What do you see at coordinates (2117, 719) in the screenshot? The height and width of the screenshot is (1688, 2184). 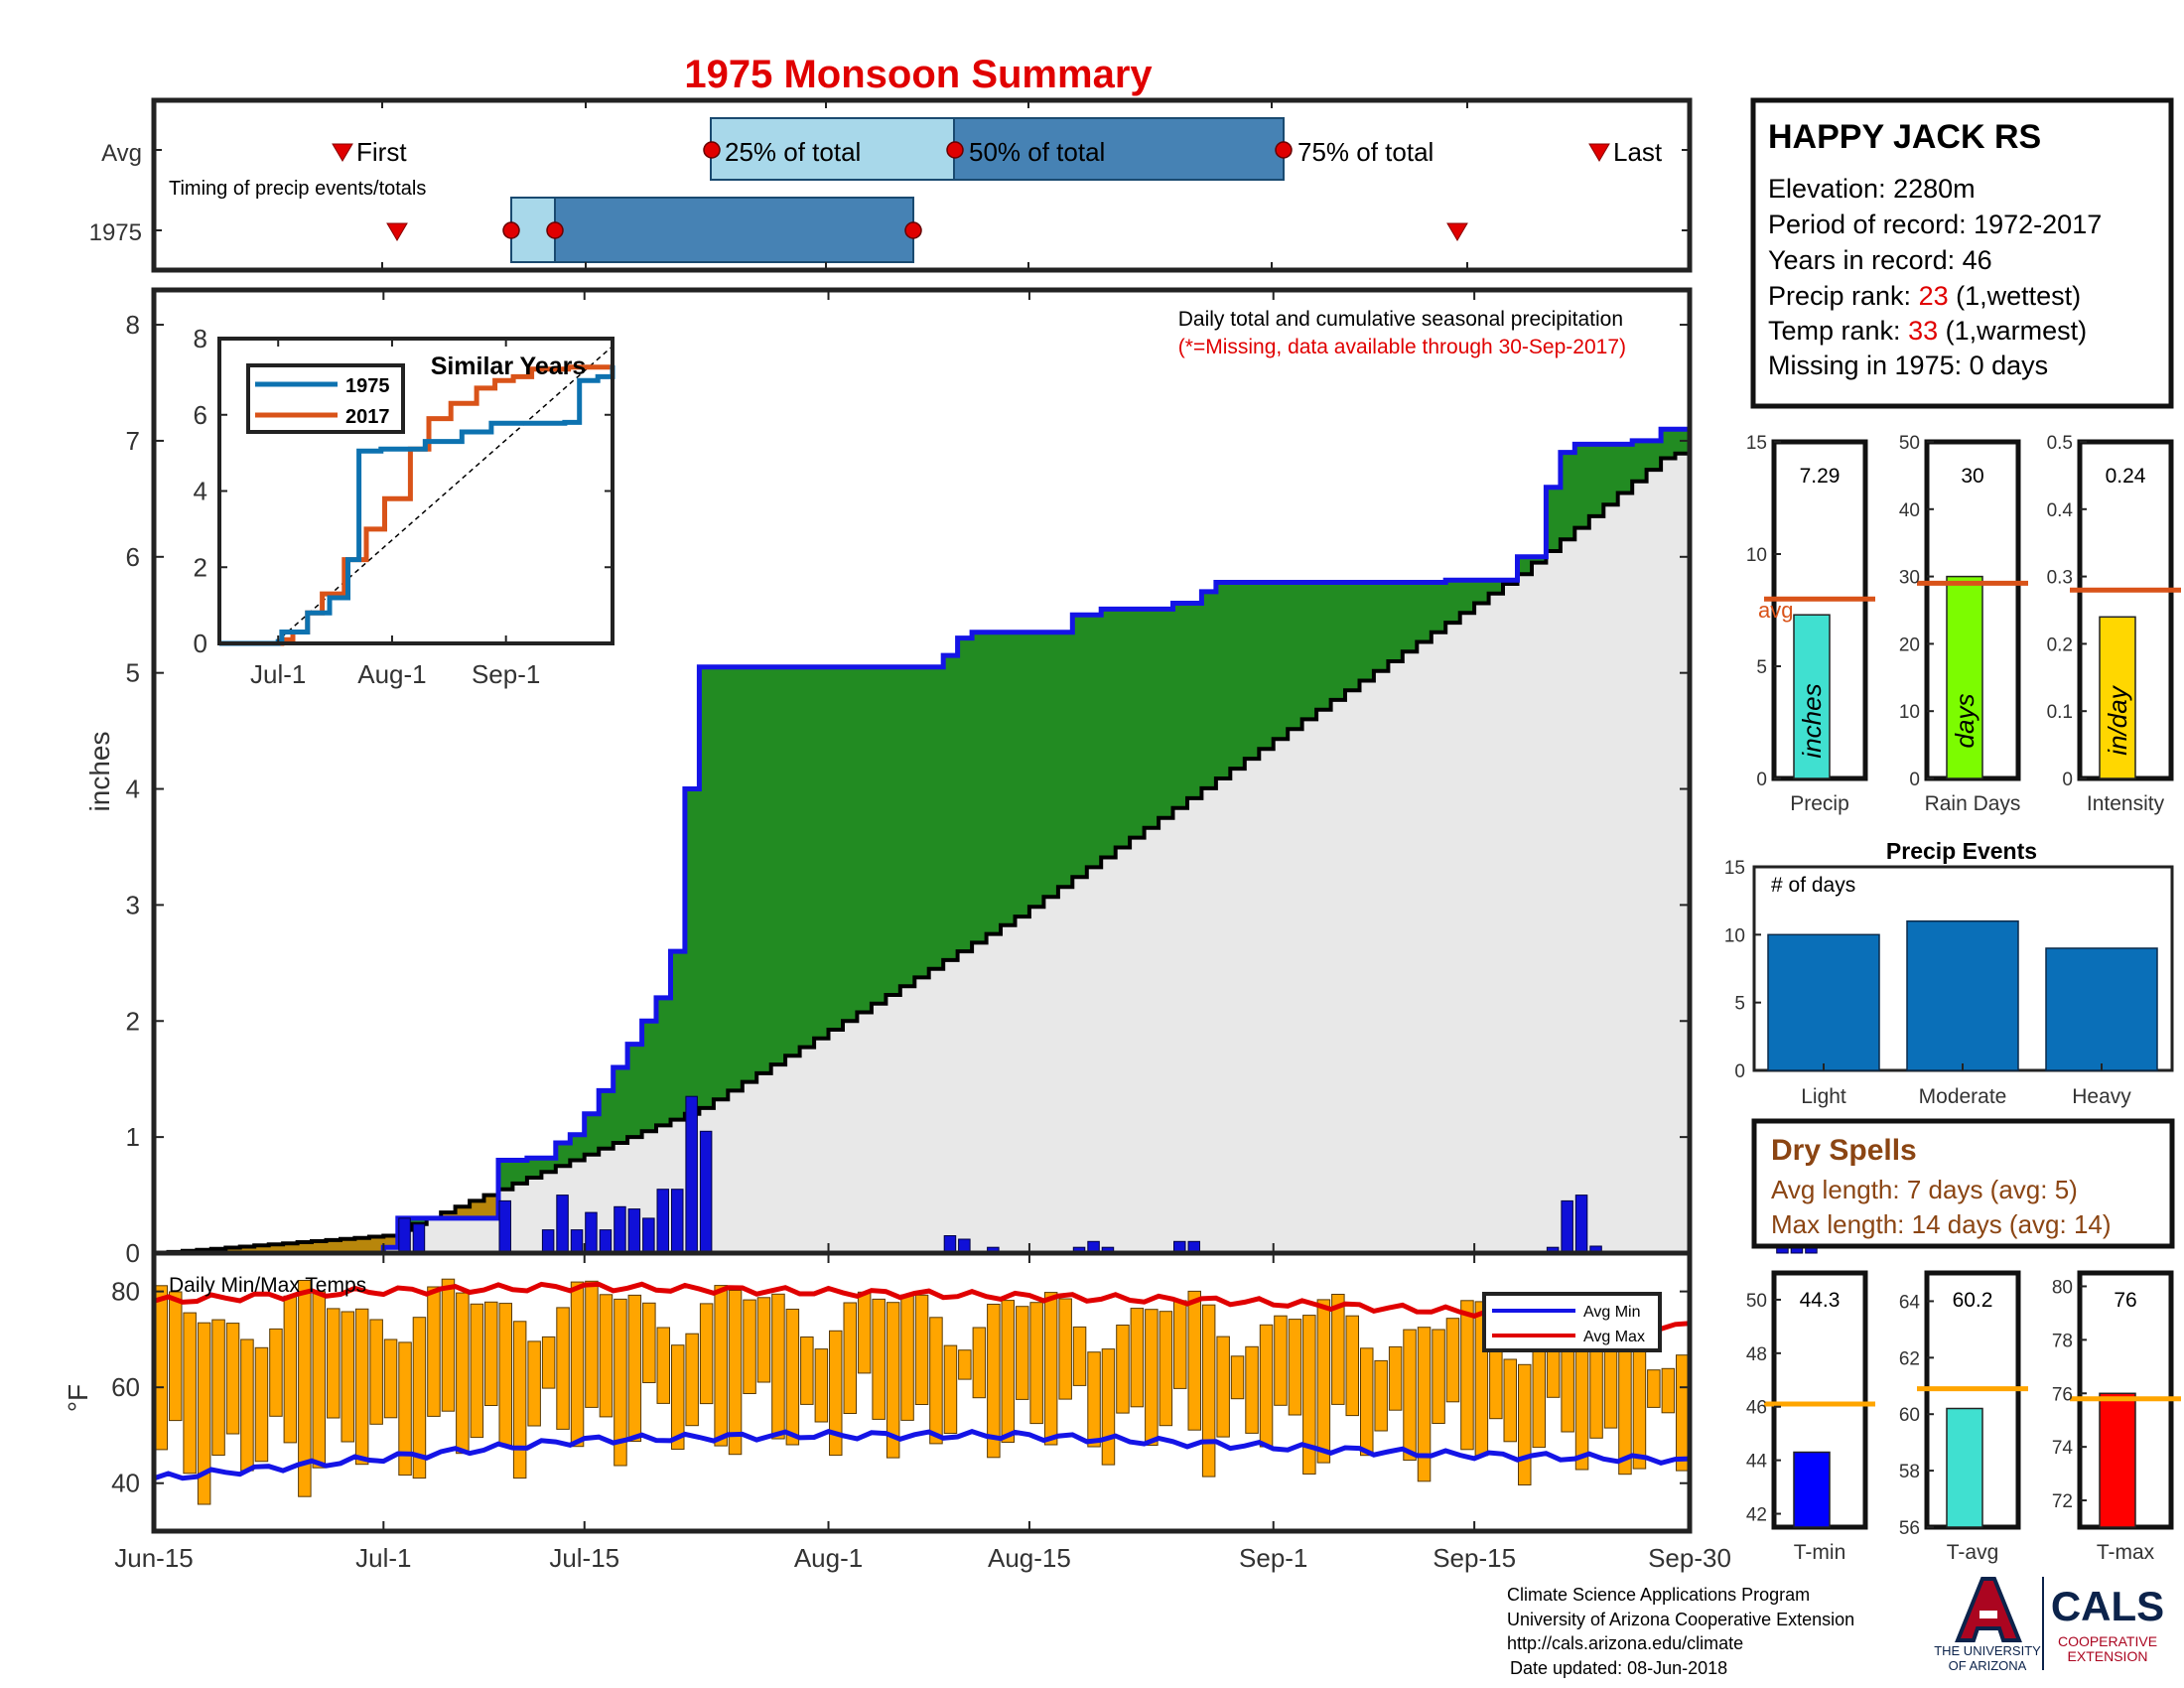 I see `summary-unit-label: in/day` at bounding box center [2117, 719].